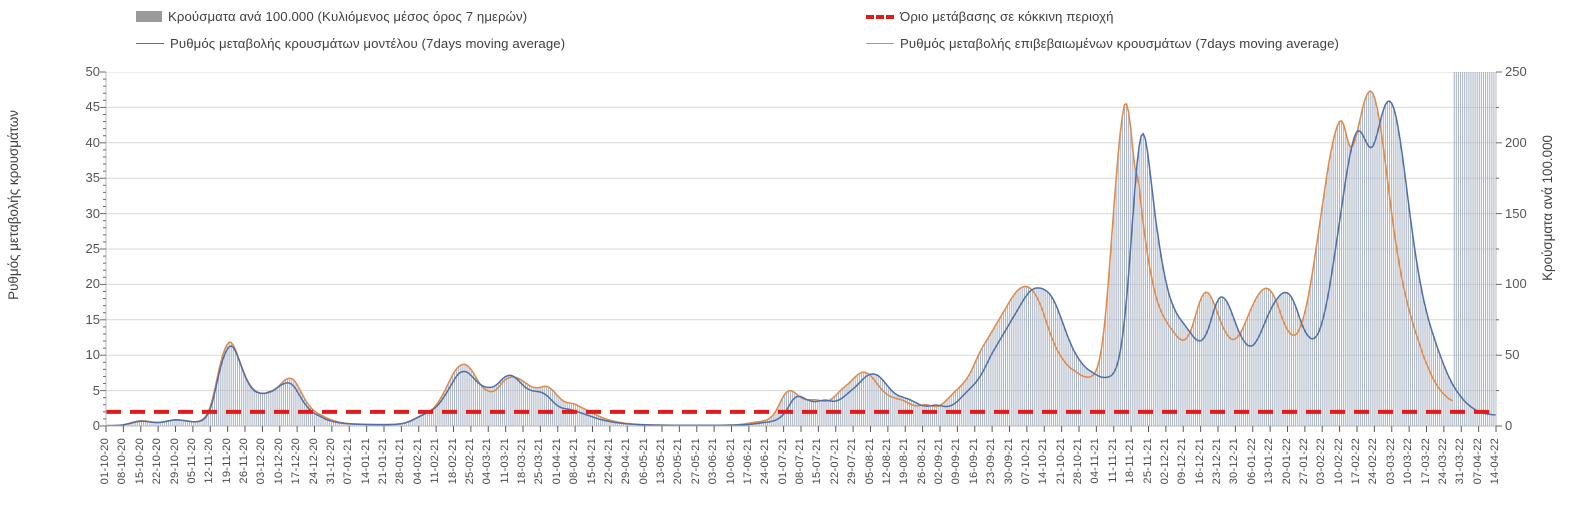  Describe the element at coordinates (880, 43) in the screenshot. I see `line-swatch-orange-icon` at that location.